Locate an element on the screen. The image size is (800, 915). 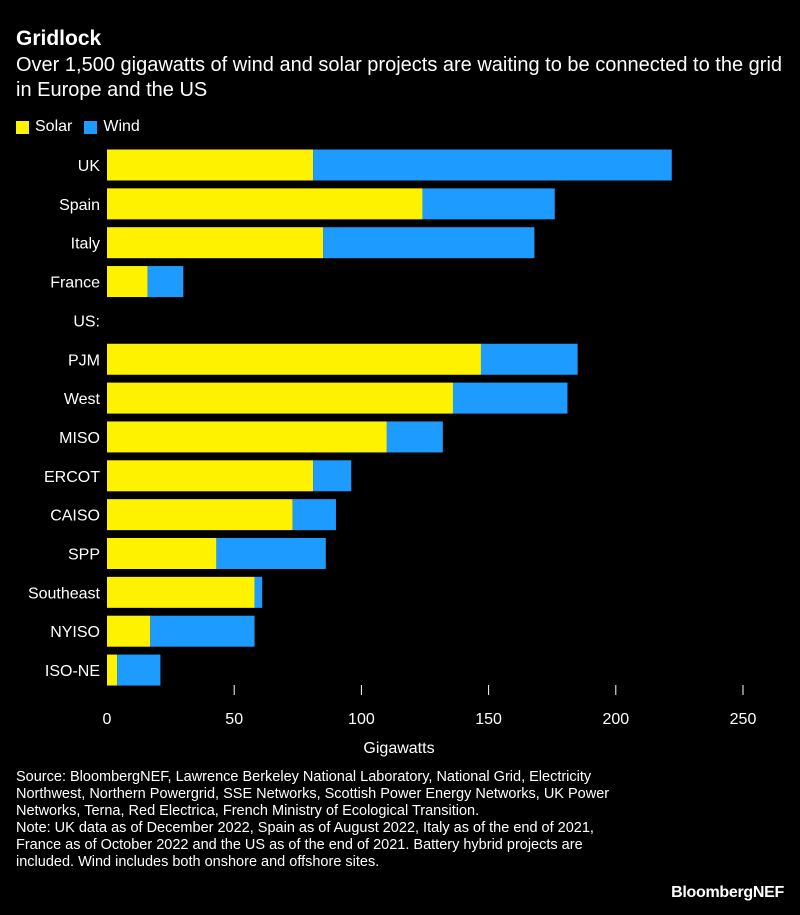
category-label-spp: SPP is located at coordinates (84, 555).